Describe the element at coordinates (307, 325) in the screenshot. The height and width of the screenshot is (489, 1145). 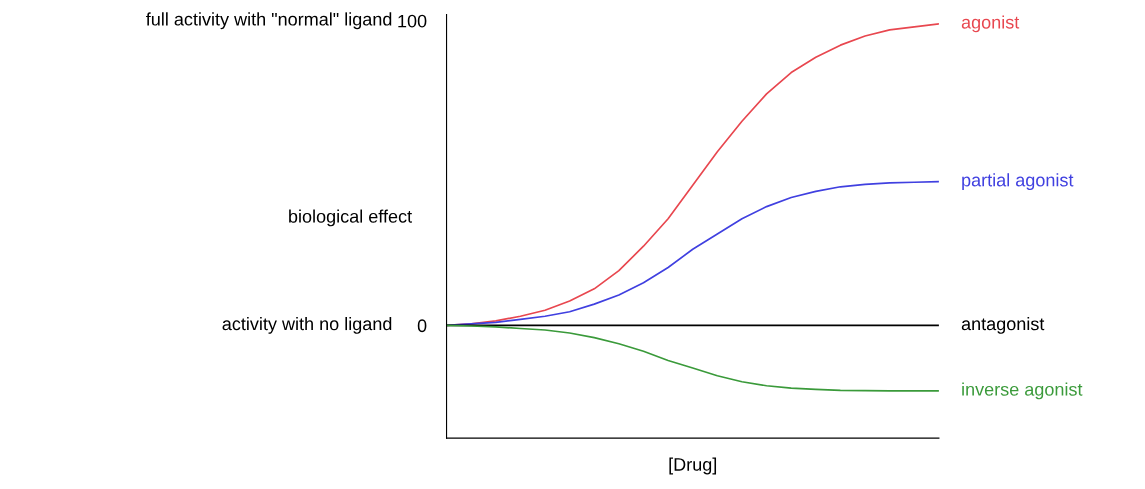
I see `text: activity with no ligand` at that location.